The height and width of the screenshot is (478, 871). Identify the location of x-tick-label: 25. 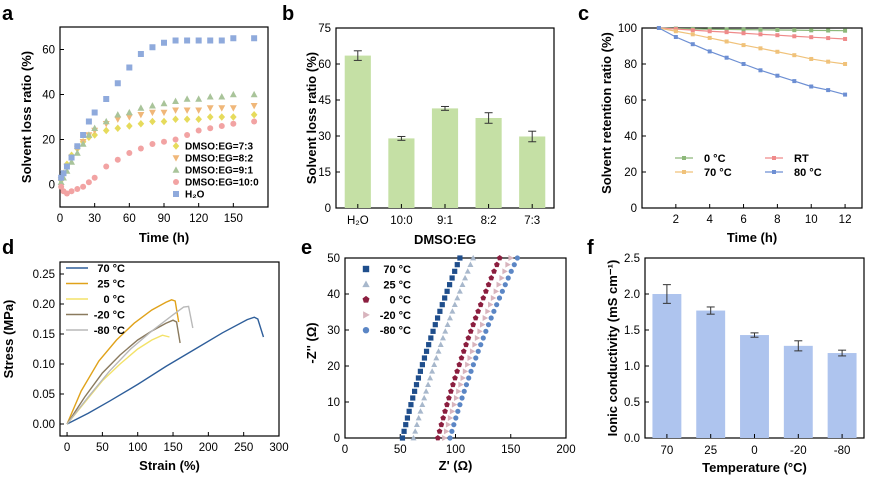
(710, 451).